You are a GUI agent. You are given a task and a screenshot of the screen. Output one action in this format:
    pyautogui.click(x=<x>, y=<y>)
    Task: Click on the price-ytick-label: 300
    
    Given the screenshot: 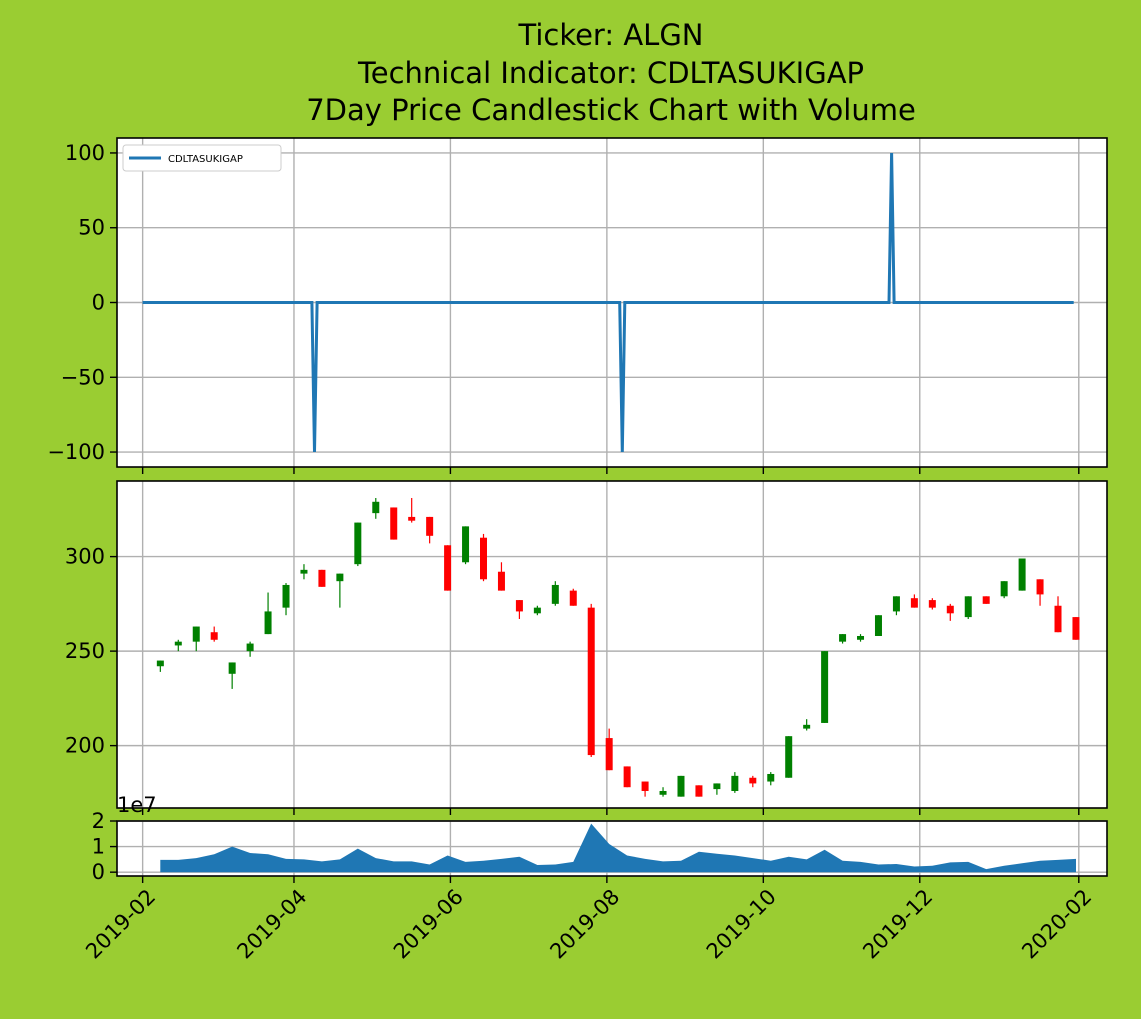 What is the action you would take?
    pyautogui.click(x=85, y=557)
    